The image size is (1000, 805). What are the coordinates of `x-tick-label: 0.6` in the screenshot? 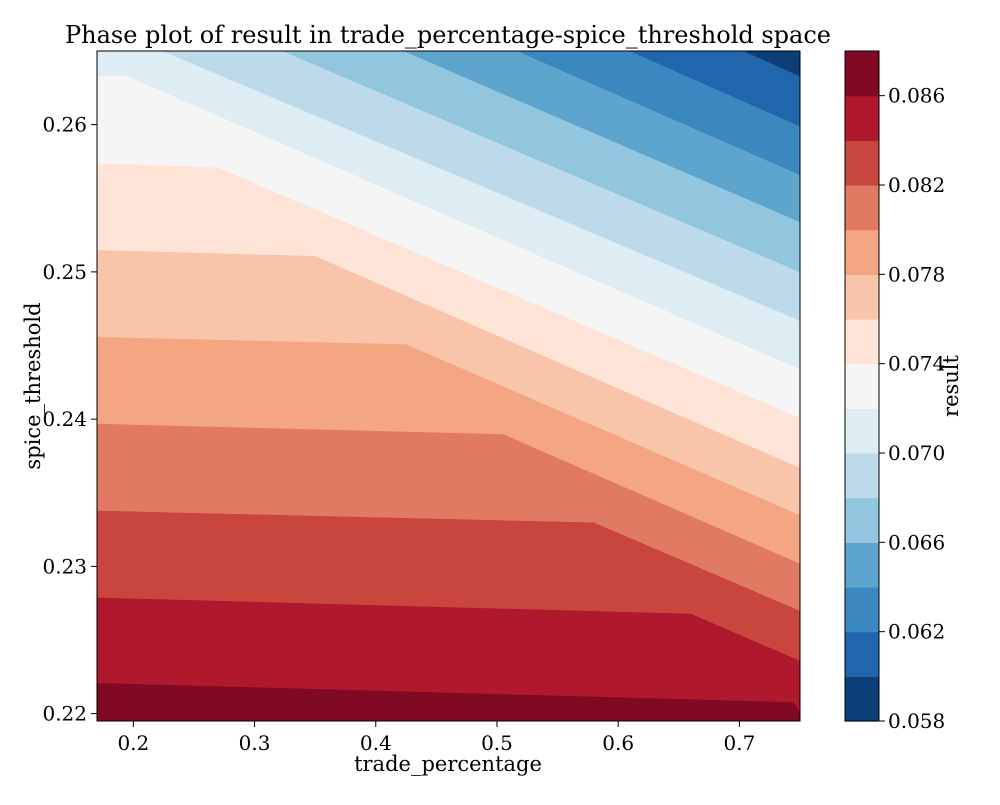 It's located at (618, 743).